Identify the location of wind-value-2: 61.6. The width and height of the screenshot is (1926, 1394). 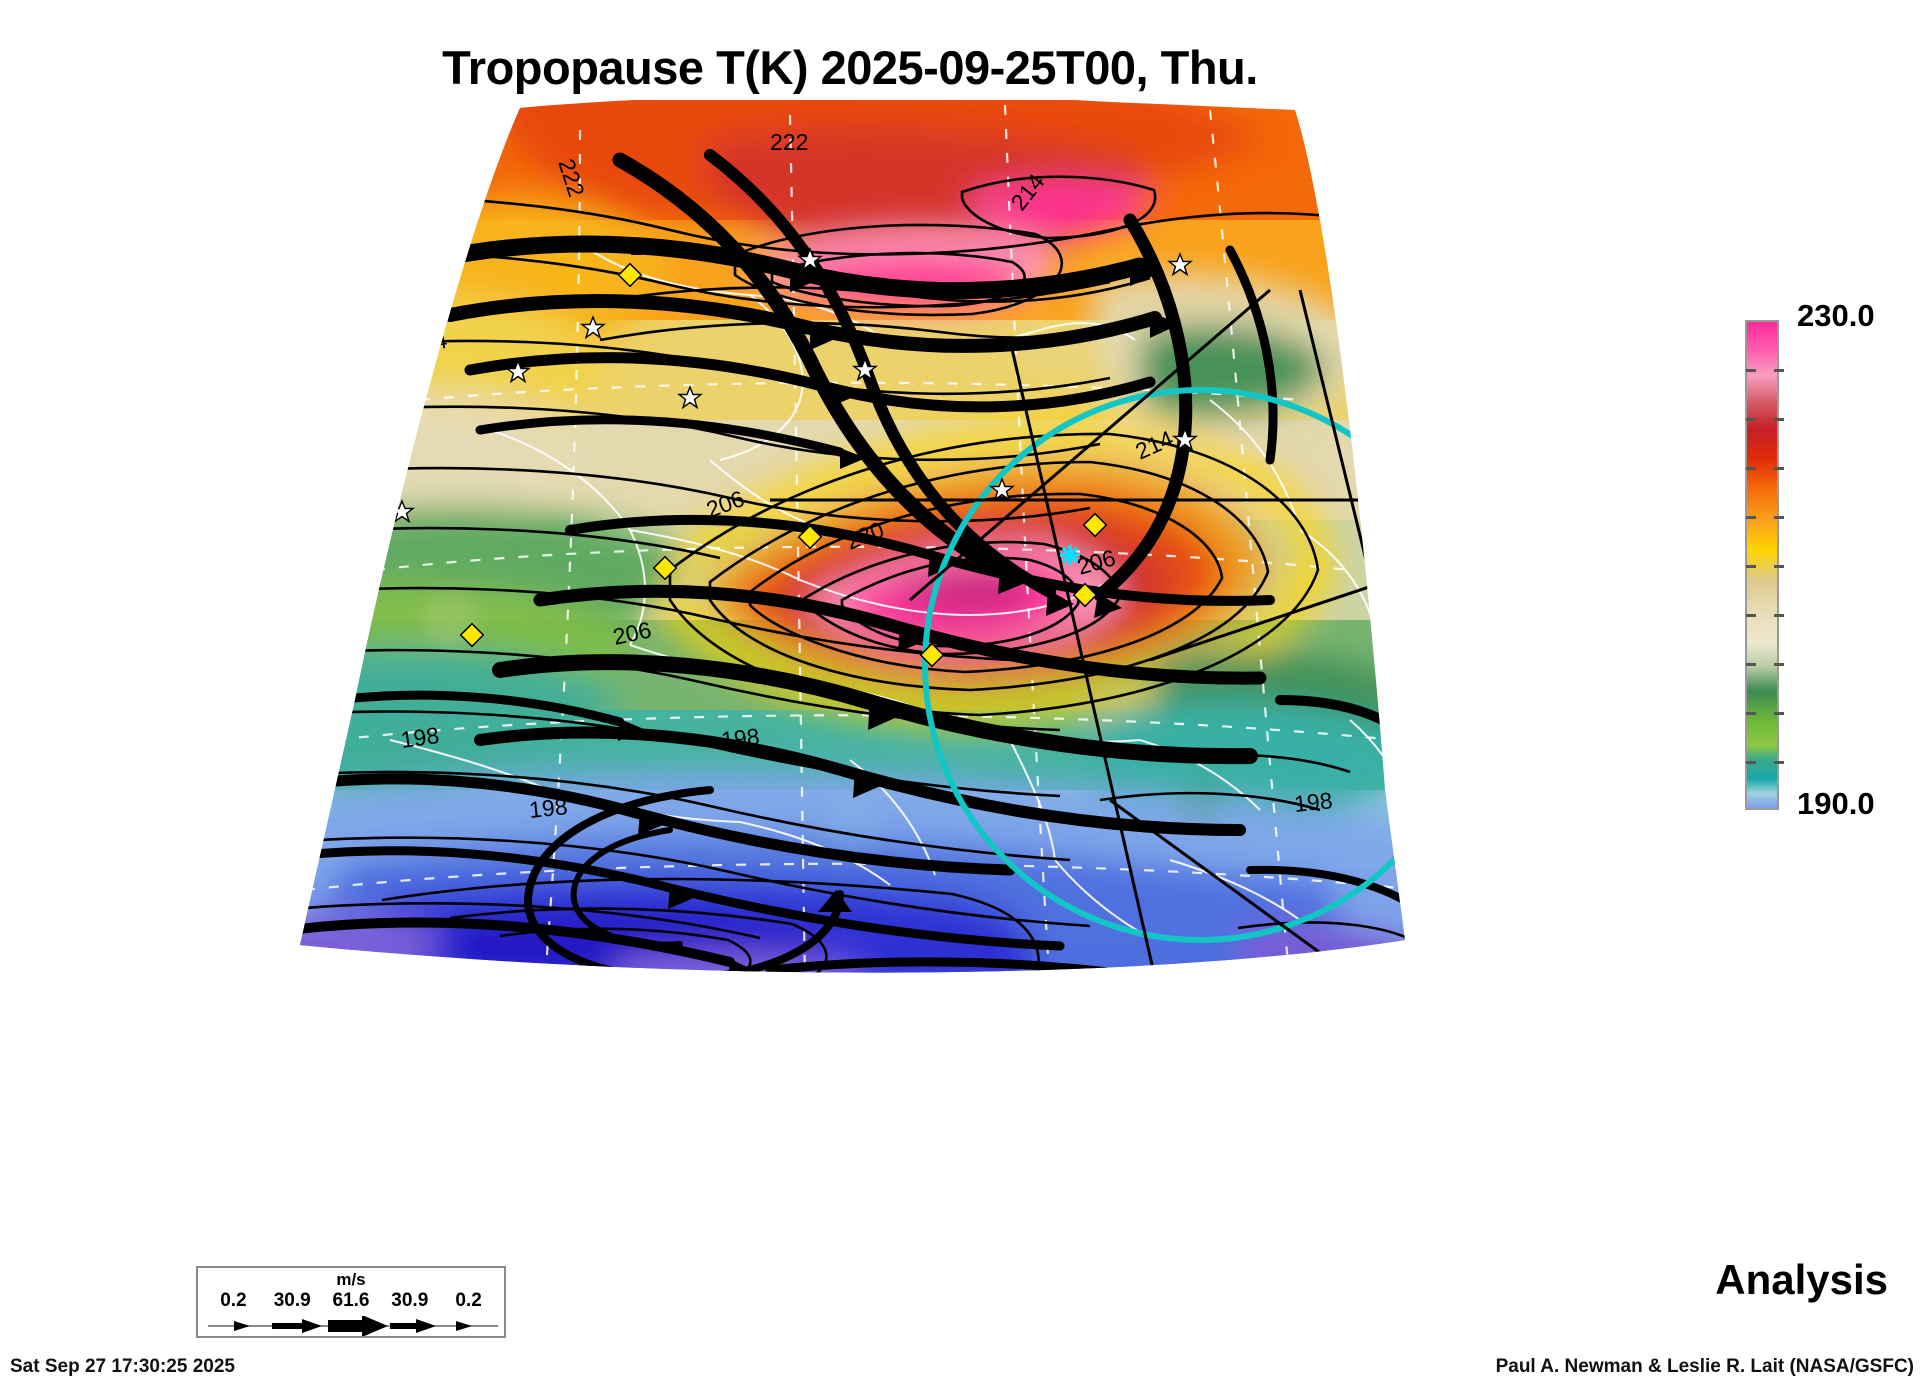
(351, 1300).